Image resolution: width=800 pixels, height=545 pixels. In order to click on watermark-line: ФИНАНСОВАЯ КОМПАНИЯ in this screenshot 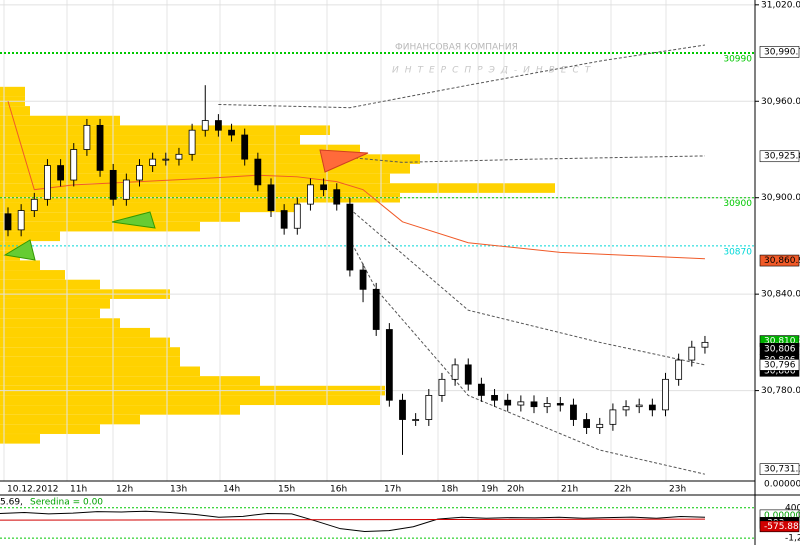, I will do `click(456, 48)`.